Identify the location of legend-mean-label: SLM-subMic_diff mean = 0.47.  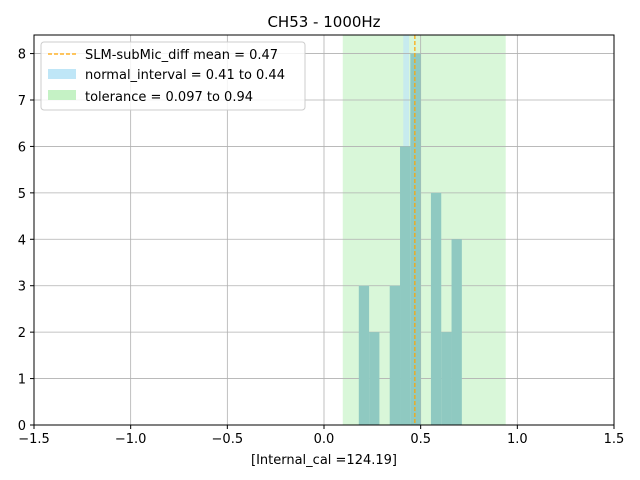
(181, 55).